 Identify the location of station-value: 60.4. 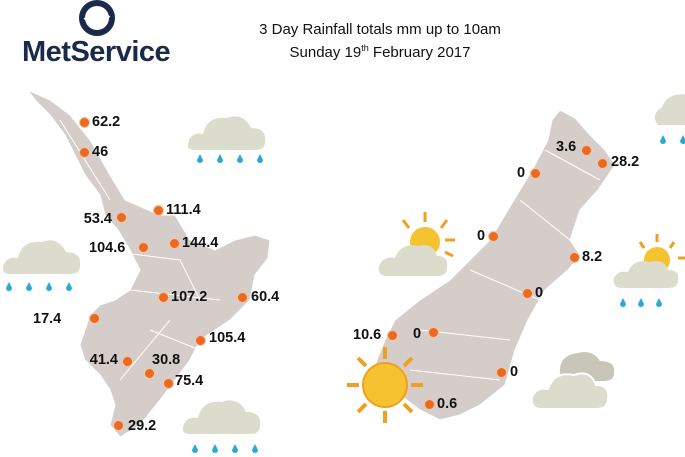
(265, 297).